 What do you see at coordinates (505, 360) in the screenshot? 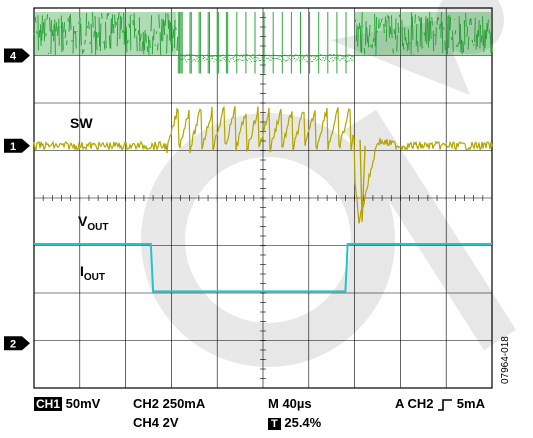
I see `figure-id: 07964-018` at bounding box center [505, 360].